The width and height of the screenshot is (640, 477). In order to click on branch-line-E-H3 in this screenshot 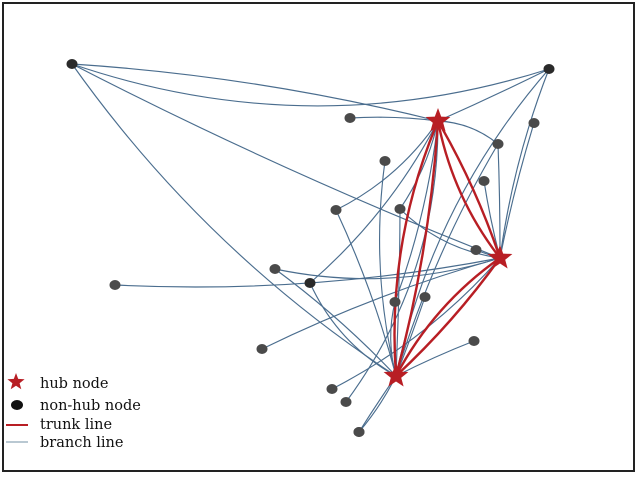, I will do `click(388, 268)`.